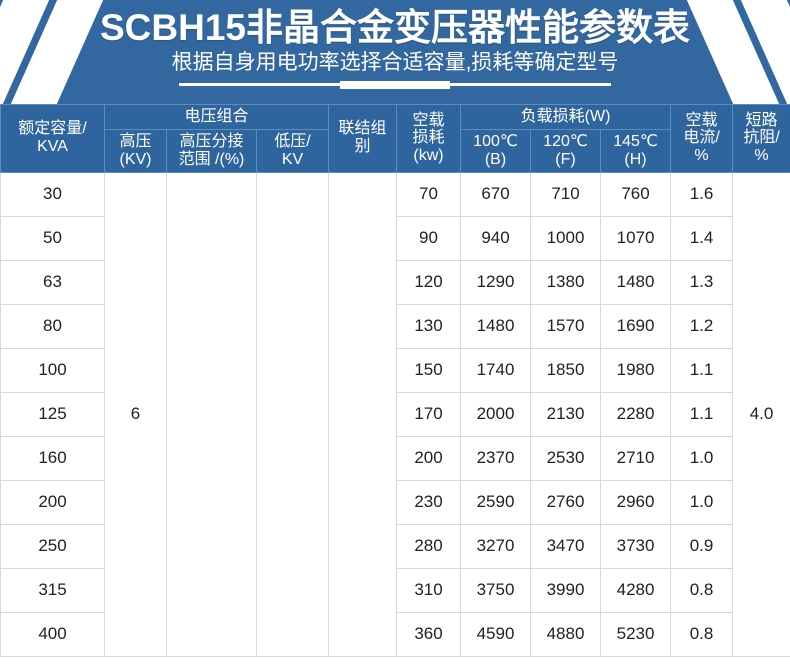  I want to click on cell-load-loss-120c: 710, so click(566, 194).